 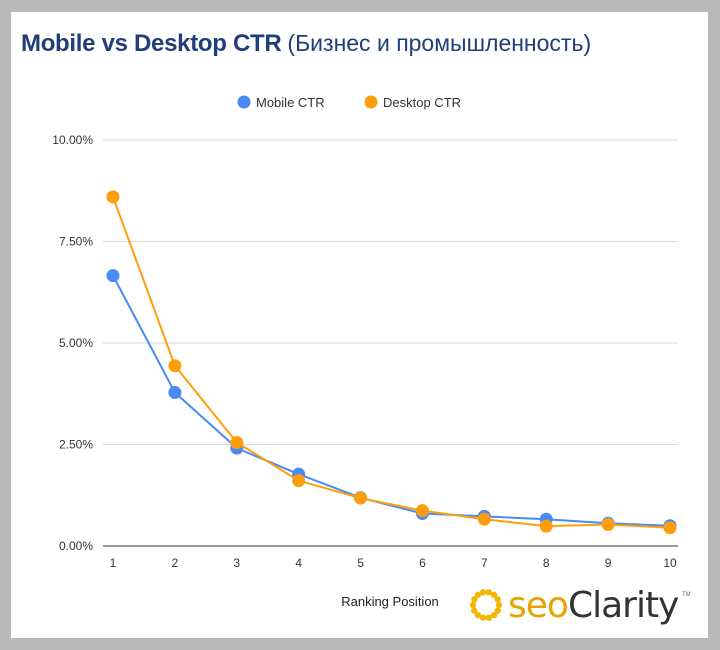 I want to click on sun-center, so click(x=486, y=605).